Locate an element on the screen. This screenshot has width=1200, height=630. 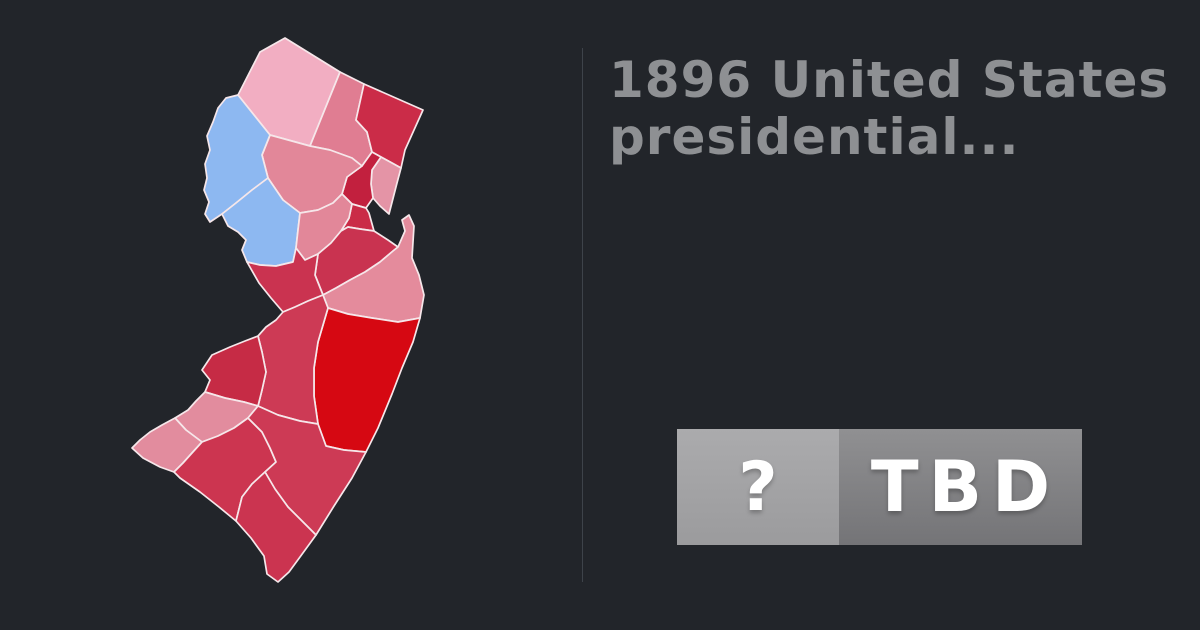
question-box: ? is located at coordinates (758, 487).